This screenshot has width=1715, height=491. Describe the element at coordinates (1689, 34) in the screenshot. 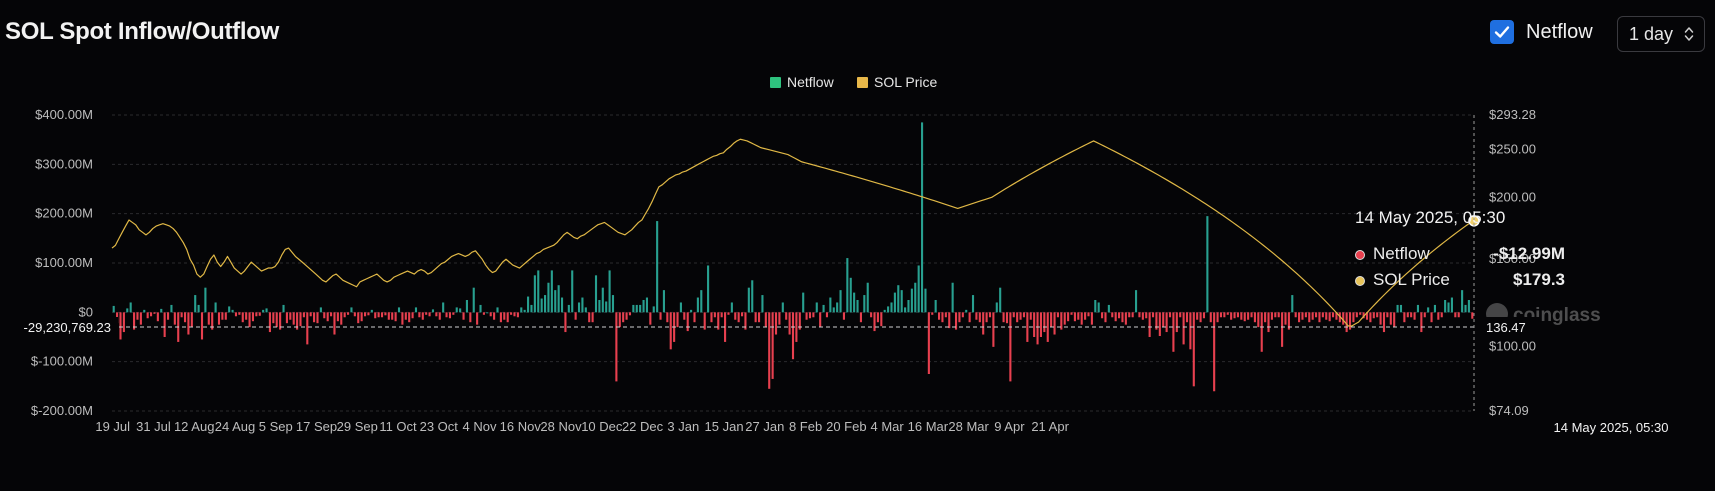

I see `chevron-updown-icon` at that location.